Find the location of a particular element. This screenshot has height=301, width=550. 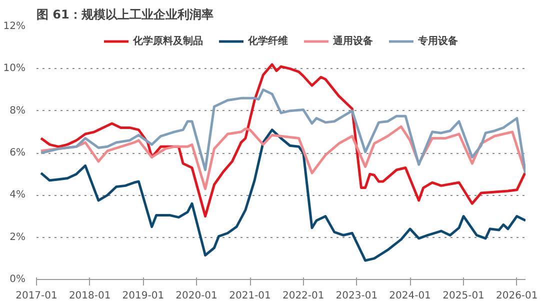

y-tick-label: 4% is located at coordinates (18, 195).